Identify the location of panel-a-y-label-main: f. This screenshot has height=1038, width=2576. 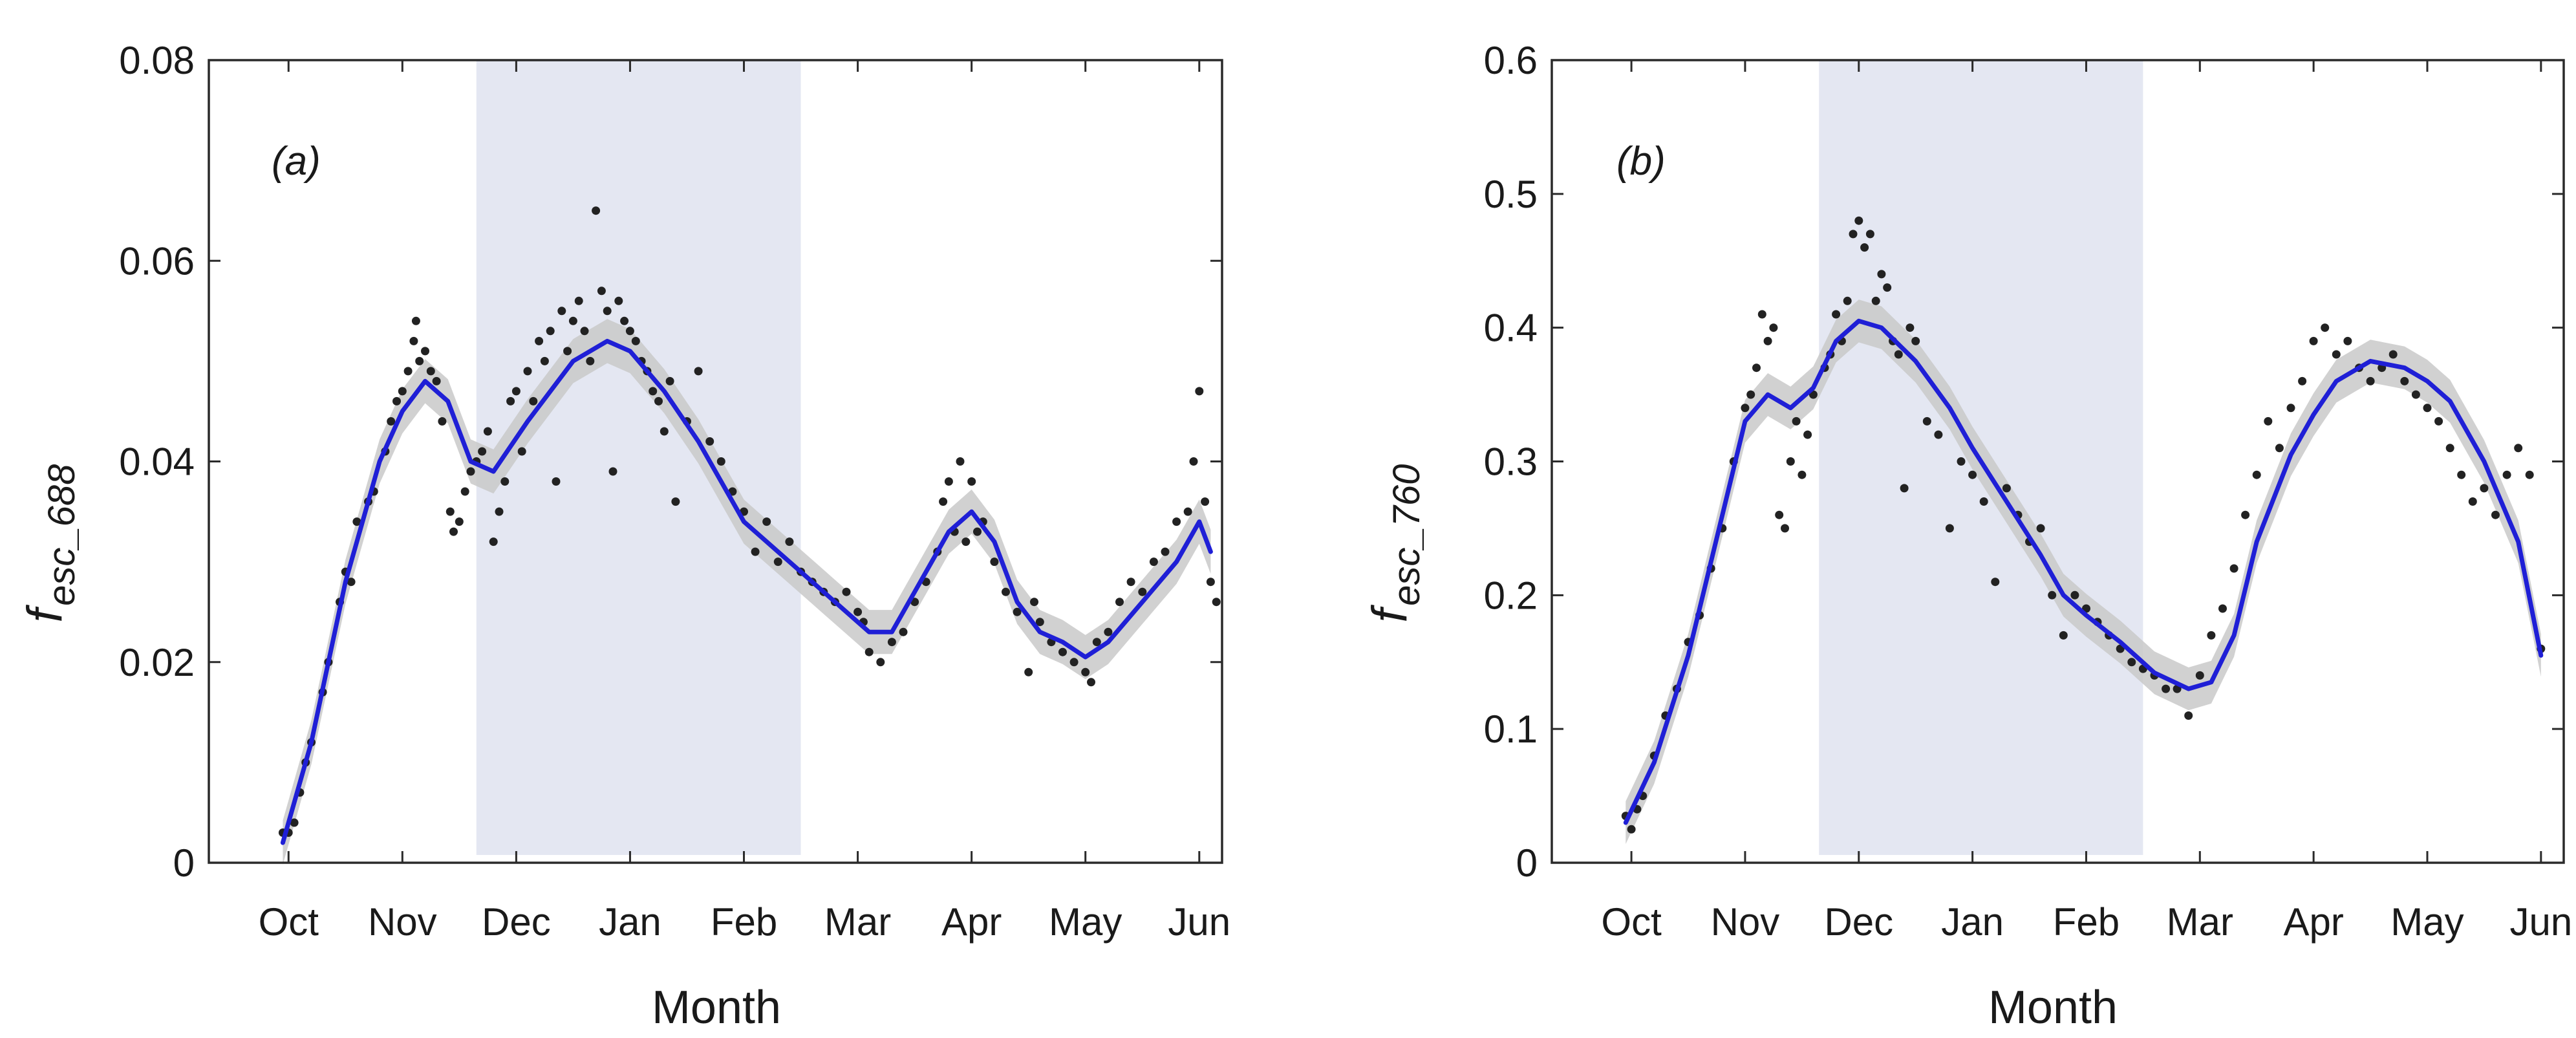
(45, 613).